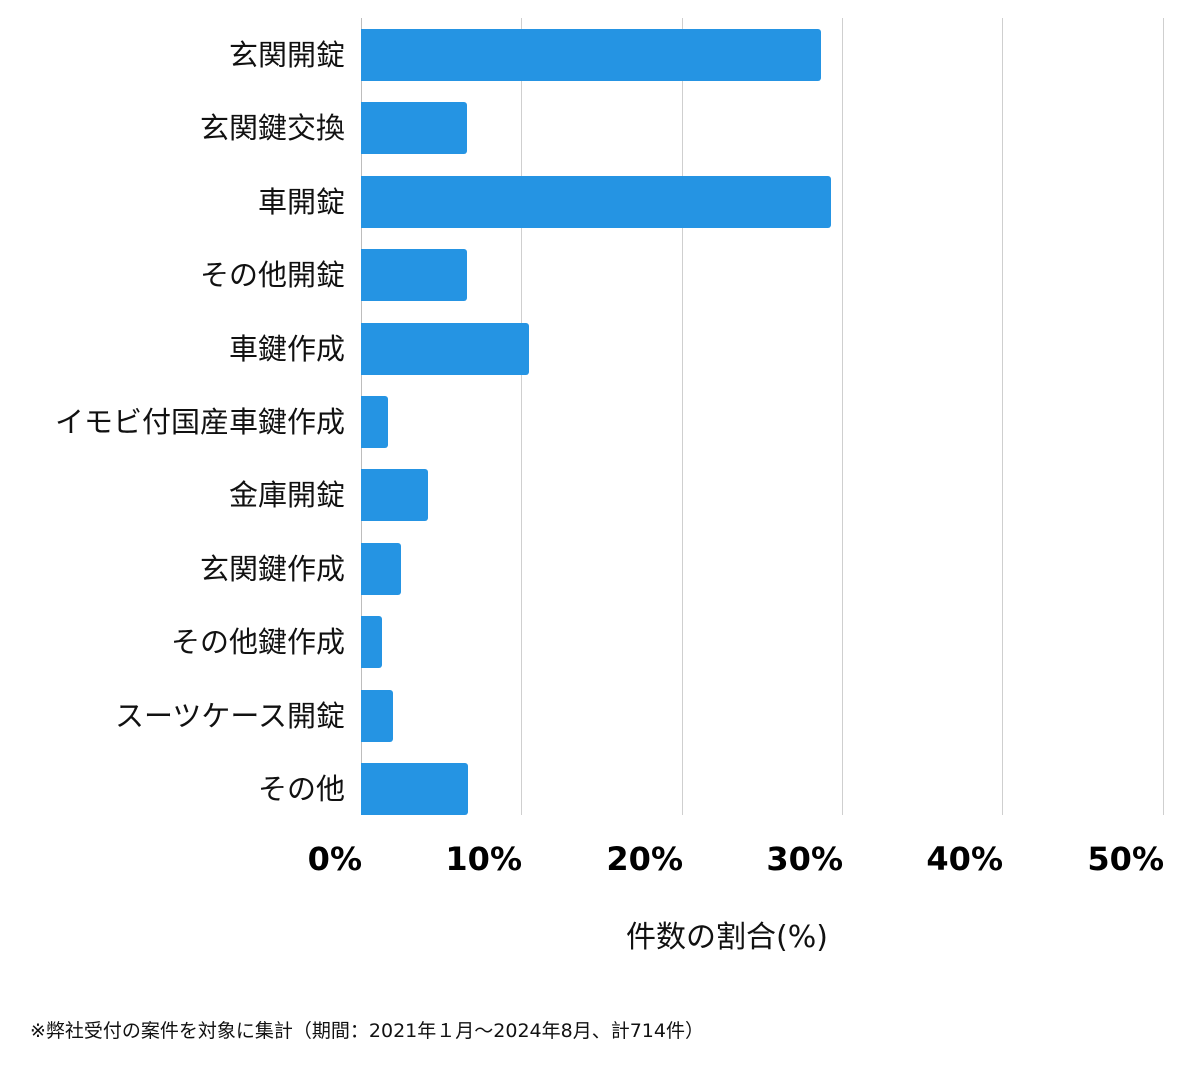  What do you see at coordinates (301, 789) in the screenshot?
I see `category-label: その他` at bounding box center [301, 789].